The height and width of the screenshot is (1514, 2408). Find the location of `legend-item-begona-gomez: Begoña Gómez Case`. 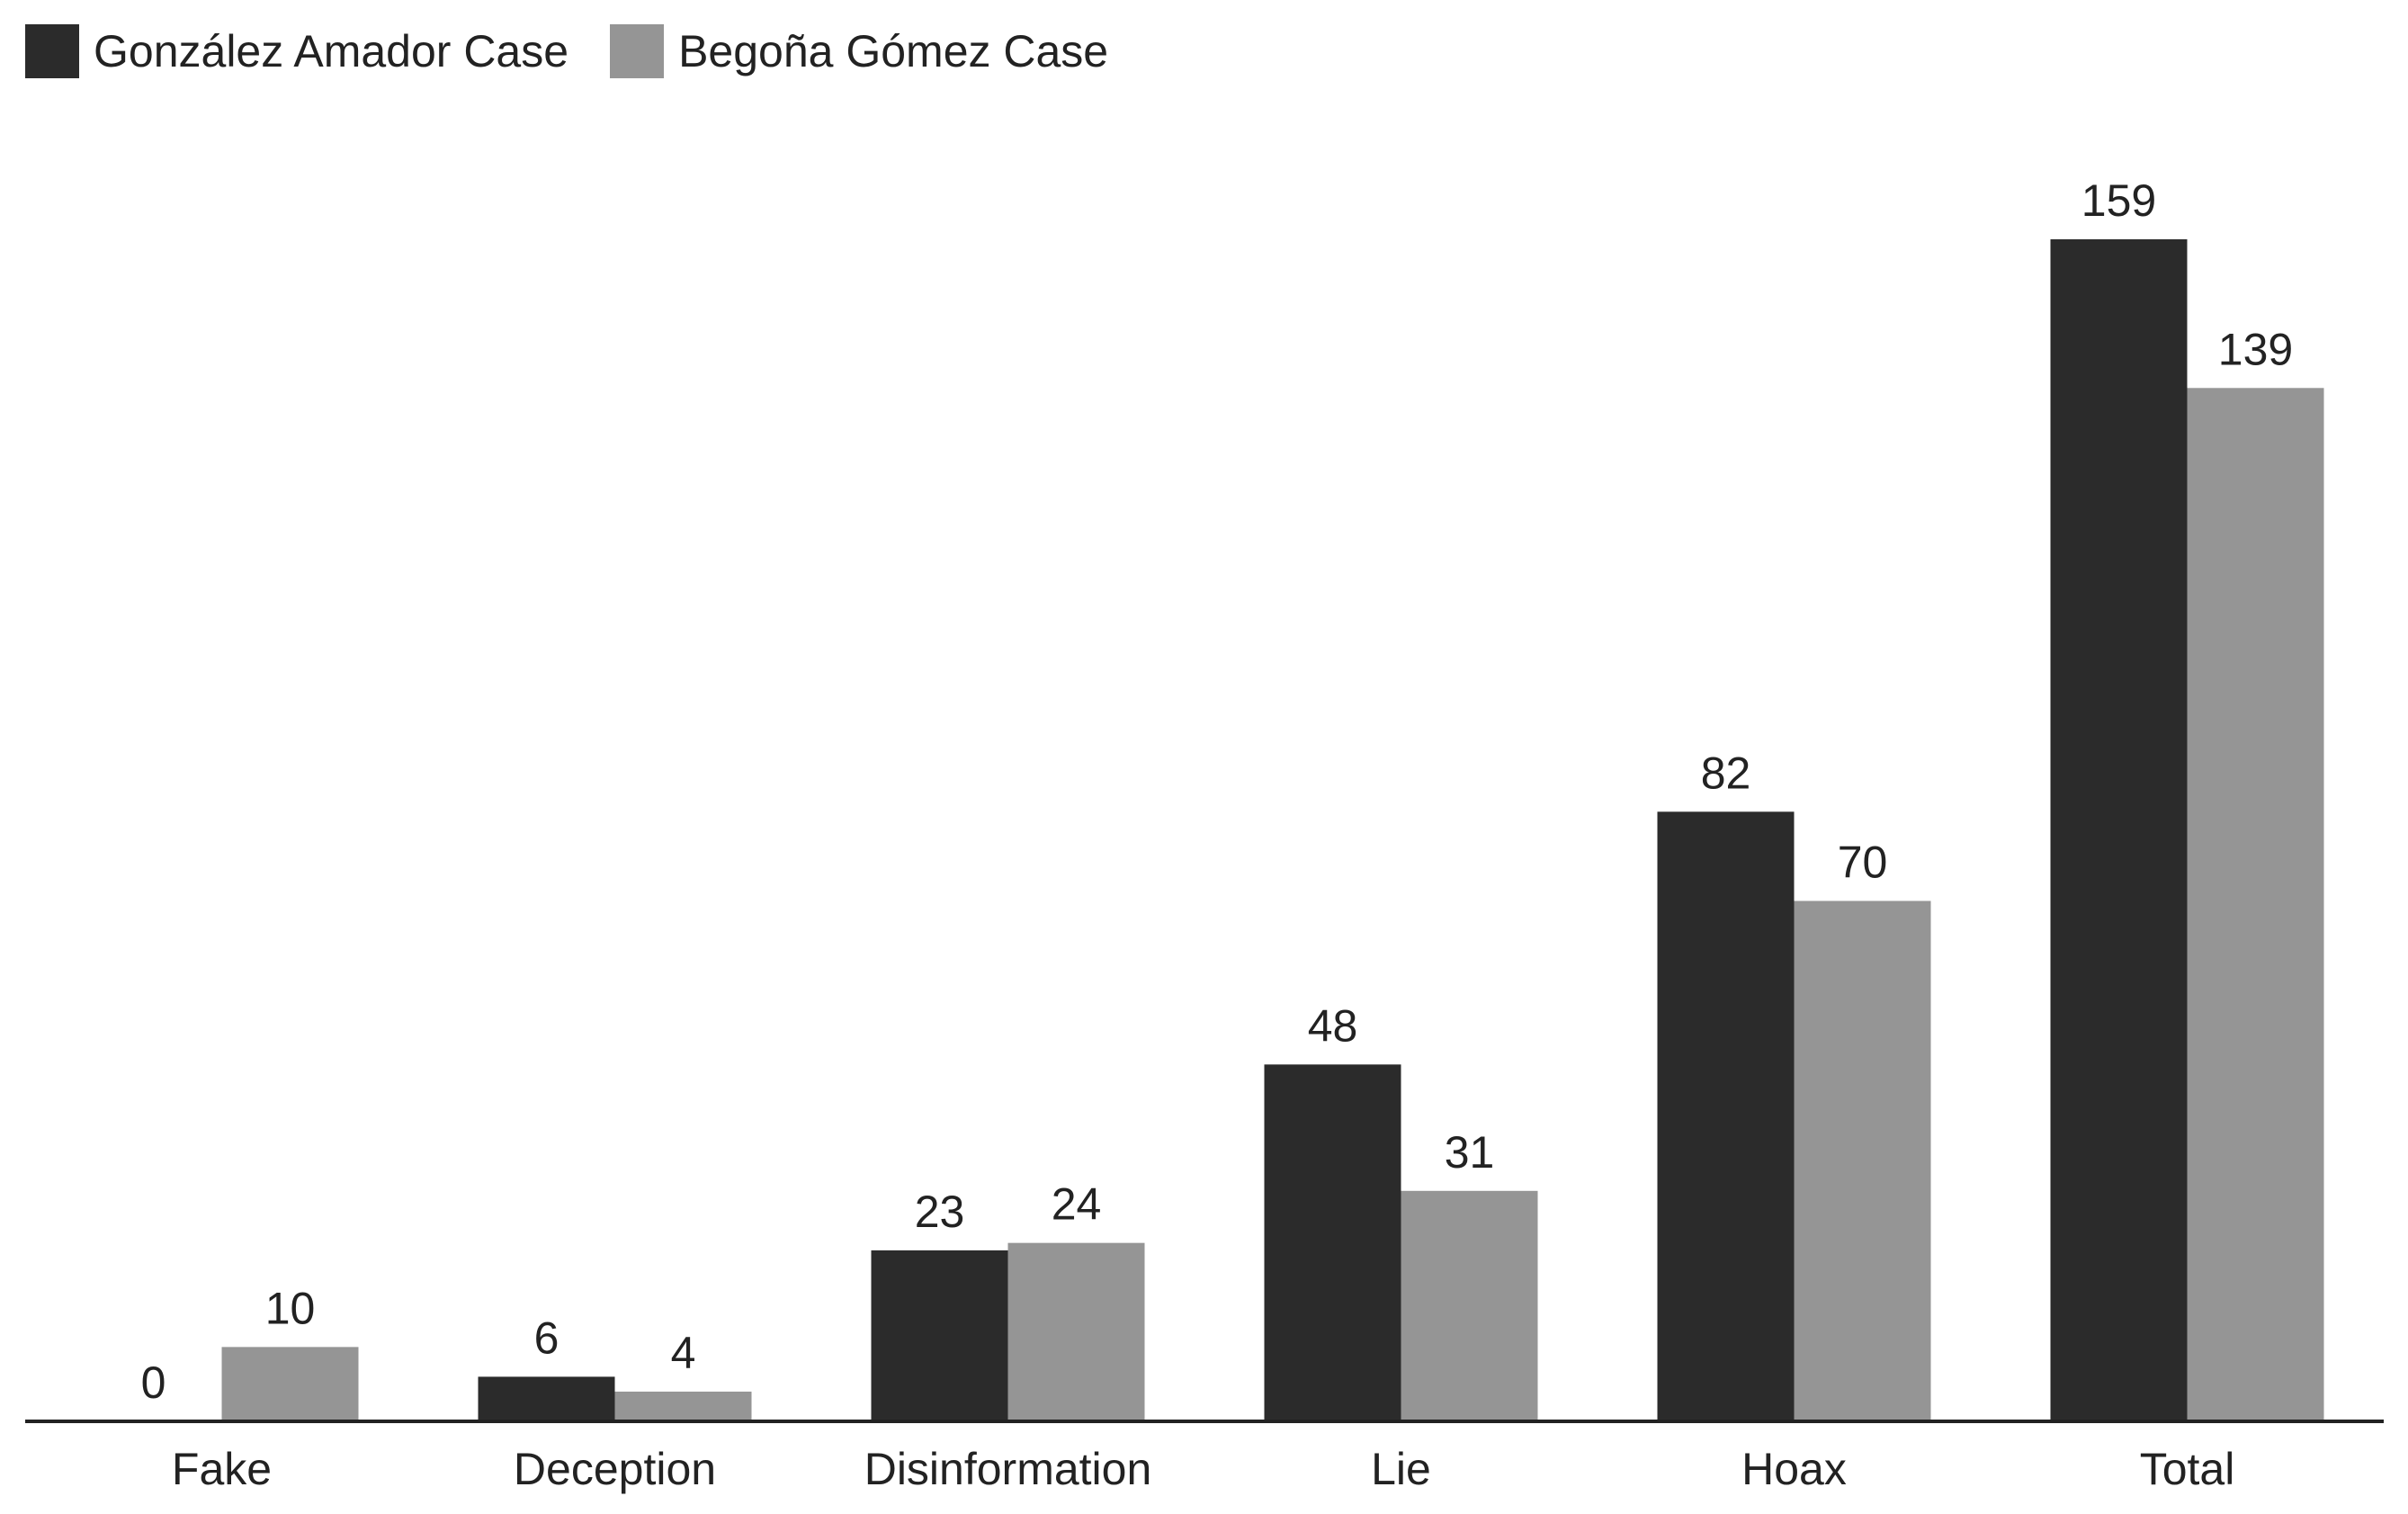

legend-item-begona-gomez: Begoña Gómez Case is located at coordinates (859, 51).